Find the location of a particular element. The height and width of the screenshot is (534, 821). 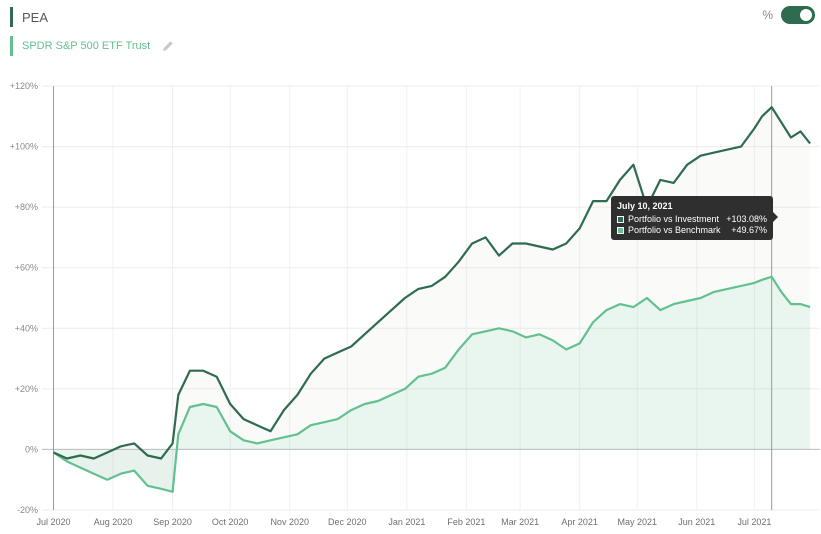

y-tick-label: +80% is located at coordinates (26, 207).